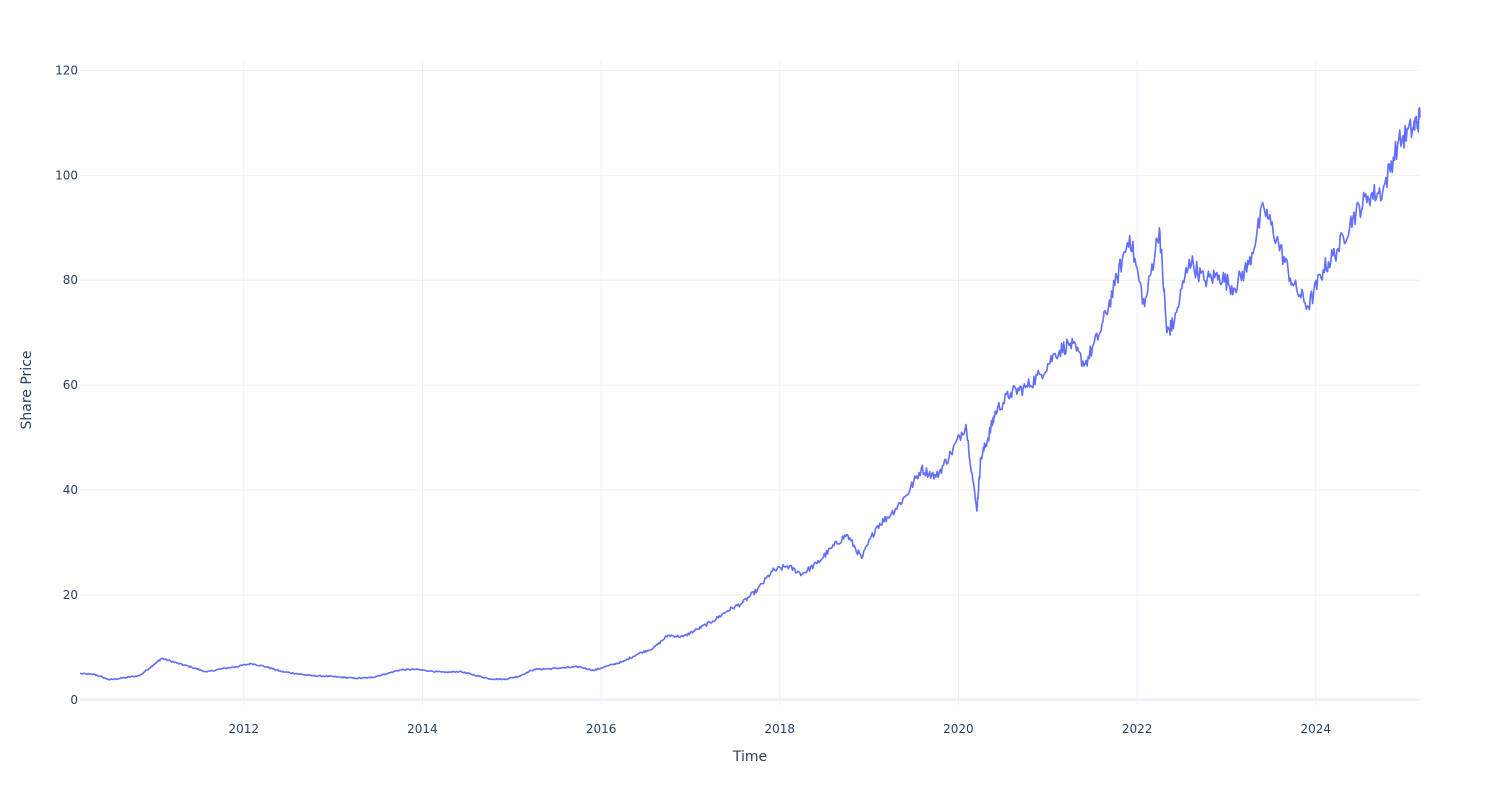 This screenshot has width=1500, height=805. What do you see at coordinates (27, 389) in the screenshot?
I see `y-axis-title: Share Price` at bounding box center [27, 389].